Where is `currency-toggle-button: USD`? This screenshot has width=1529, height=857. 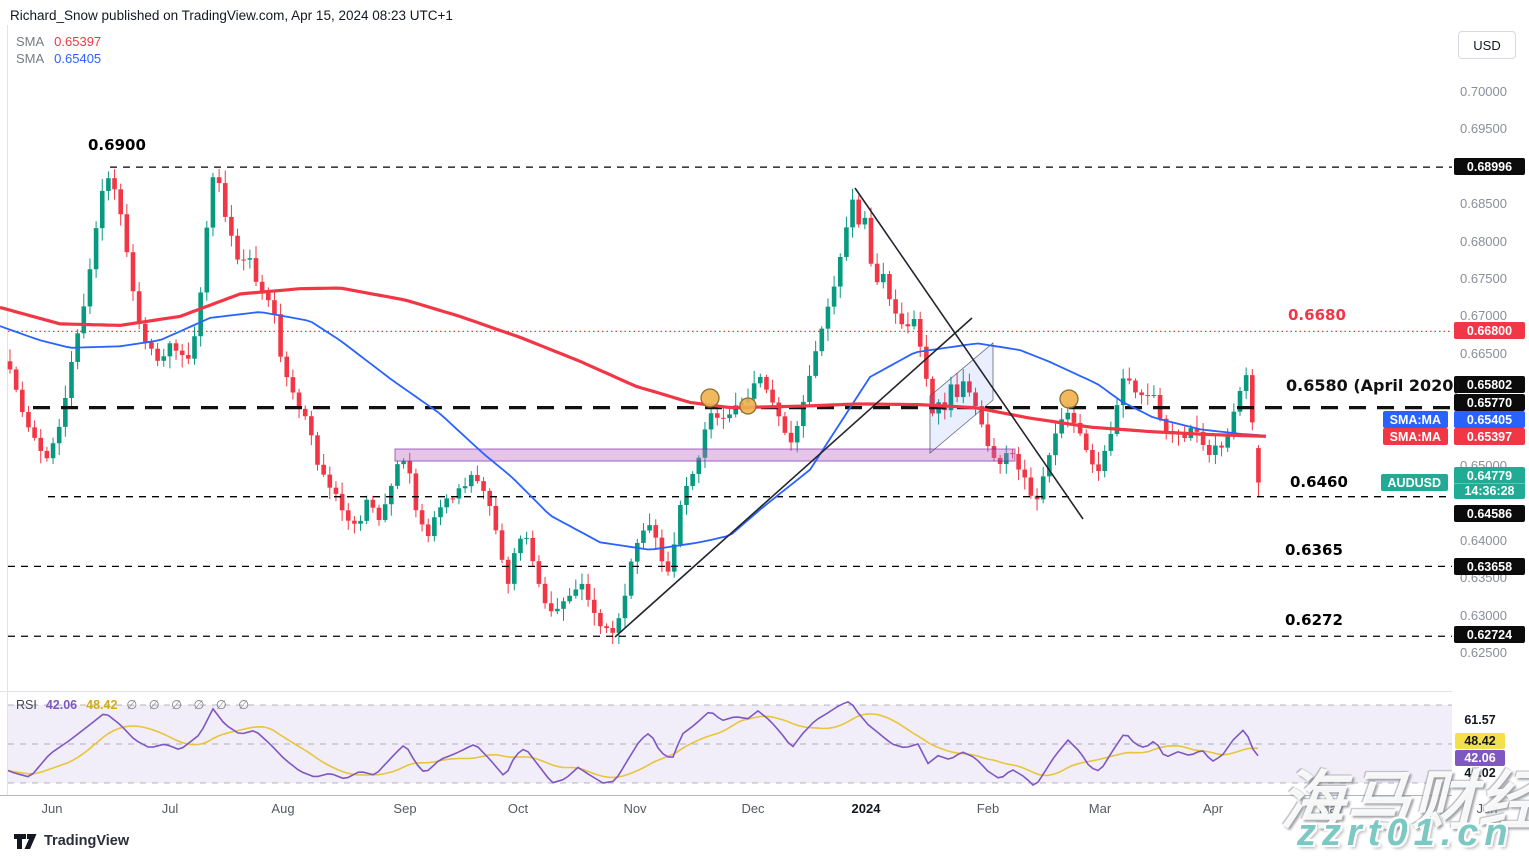 currency-toggle-button: USD is located at coordinates (1487, 45).